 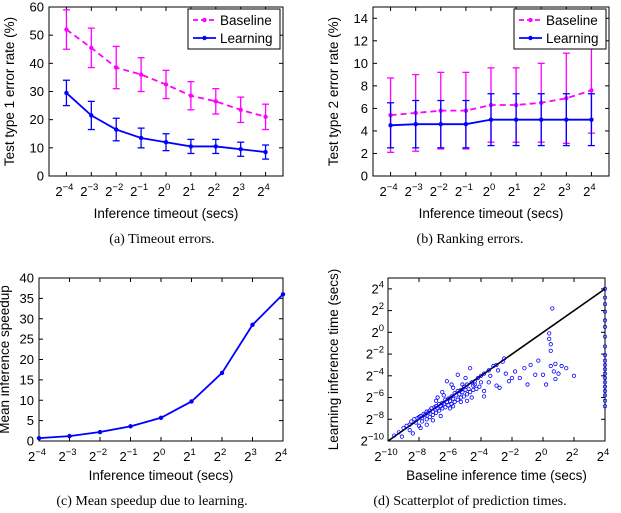 I want to click on x-tick-label: 2−3, so click(x=414, y=190).